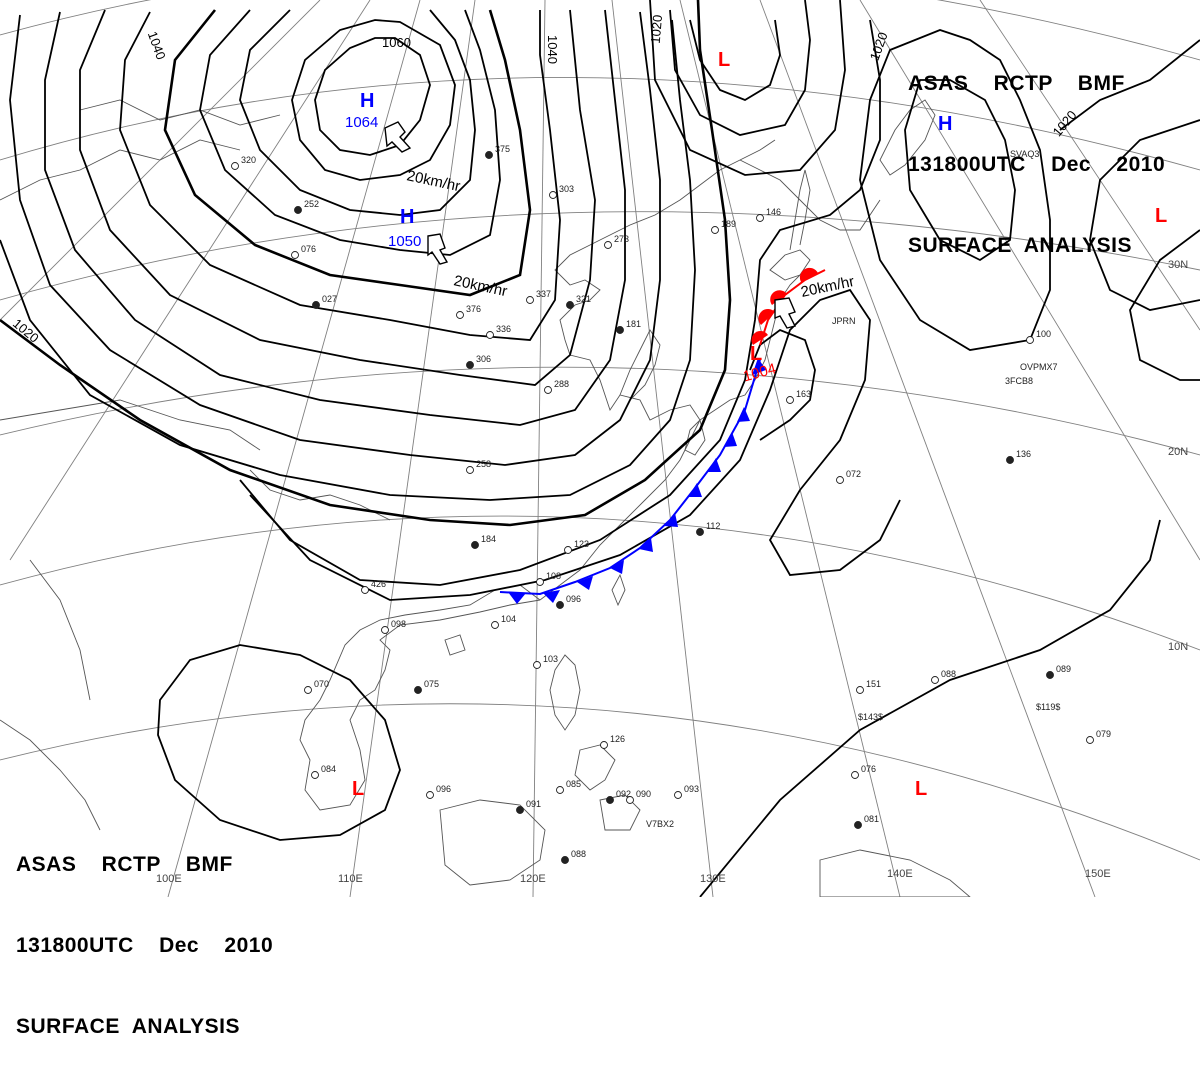 Image resolution: width=1200 pixels, height=1067 pixels. What do you see at coordinates (548, 578) in the screenshot?
I see `station-plot: 108` at bounding box center [548, 578].